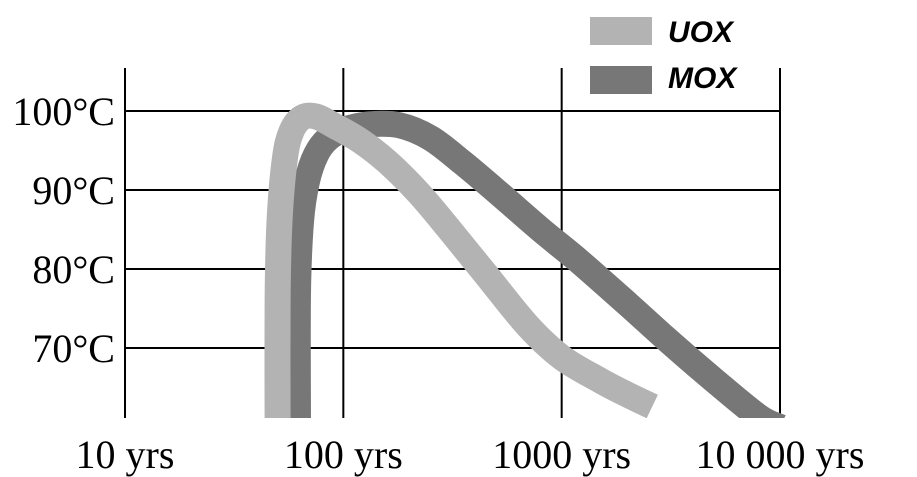  I want to click on x-tick-label: 10 yrs, so click(125, 454).